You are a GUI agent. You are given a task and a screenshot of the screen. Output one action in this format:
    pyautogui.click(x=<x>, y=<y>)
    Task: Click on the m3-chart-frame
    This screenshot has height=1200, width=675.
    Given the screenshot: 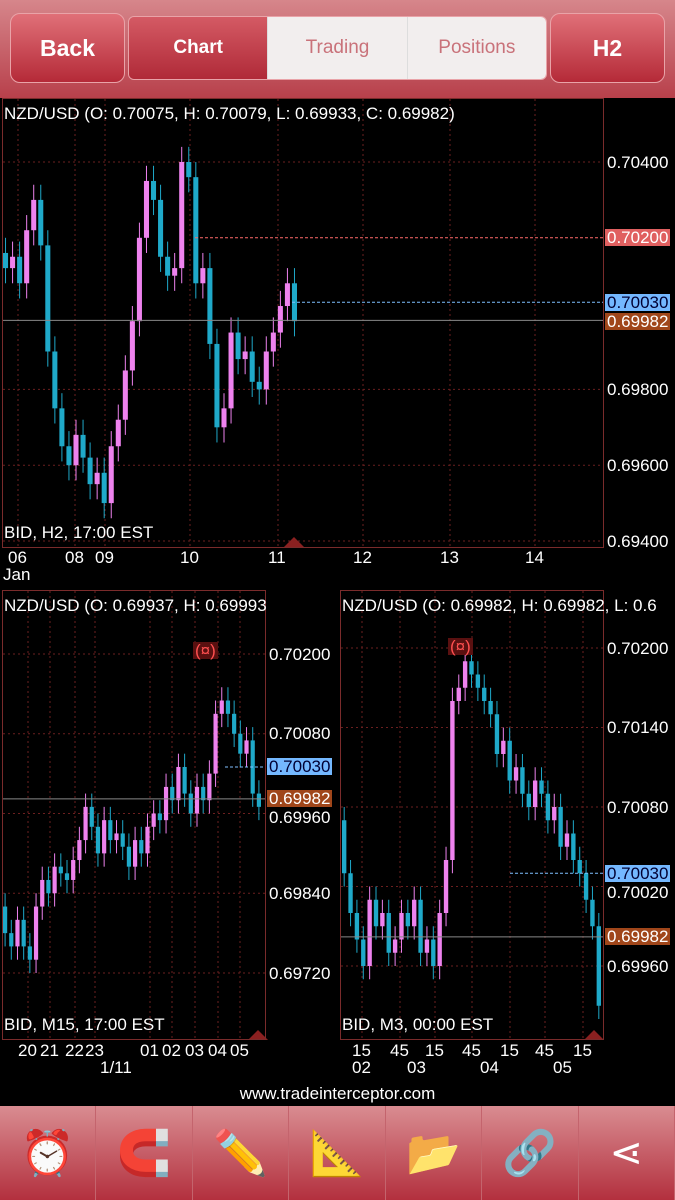 What is the action you would take?
    pyautogui.click(x=472, y=815)
    